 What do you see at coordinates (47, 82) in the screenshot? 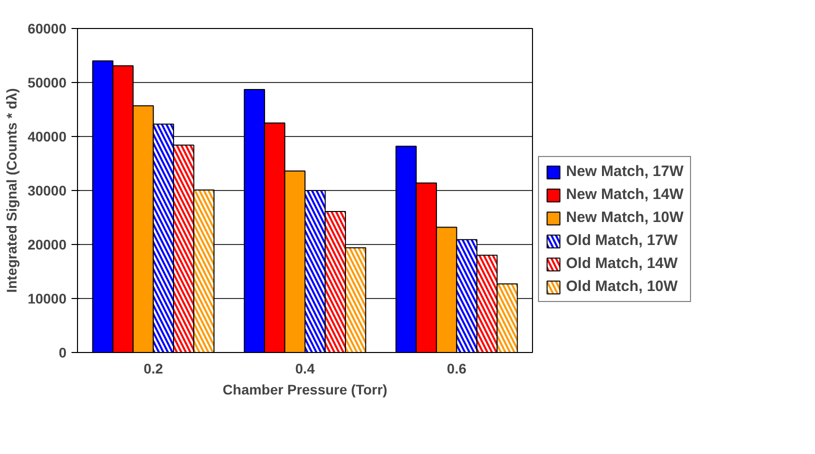
I see `y-tick-label: 50000` at bounding box center [47, 82].